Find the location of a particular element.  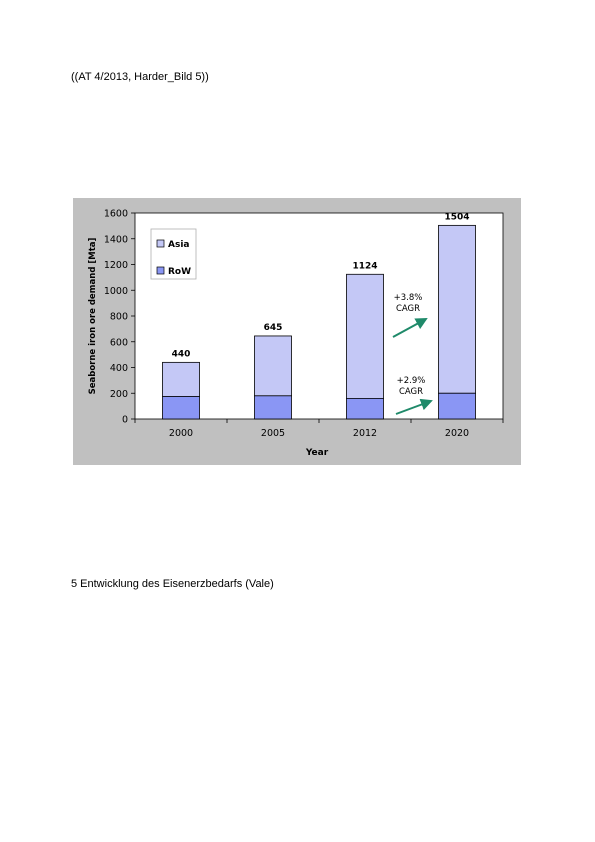

legend-label-asia: Asia is located at coordinates (178, 245).